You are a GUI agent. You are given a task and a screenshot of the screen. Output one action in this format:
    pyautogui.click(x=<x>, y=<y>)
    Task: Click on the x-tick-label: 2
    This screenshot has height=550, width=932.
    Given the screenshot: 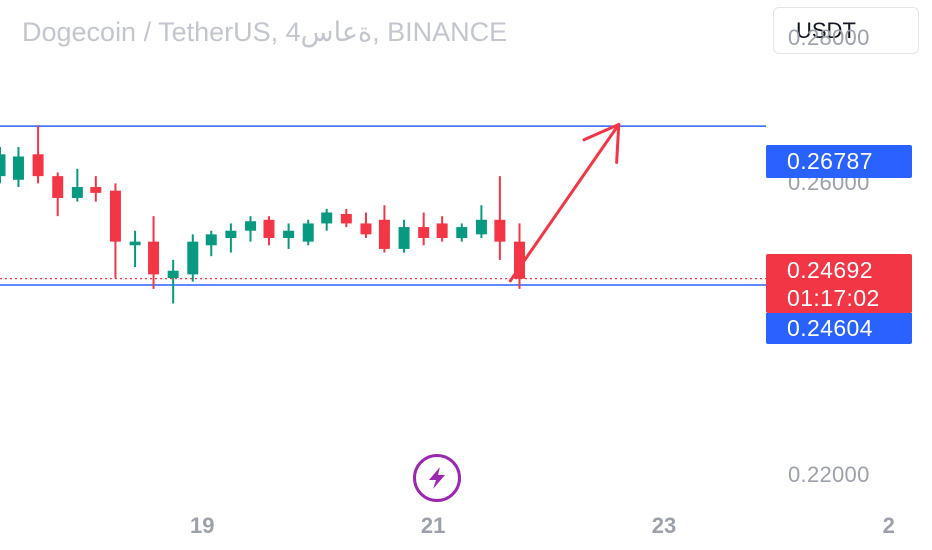 What is the action you would take?
    pyautogui.click(x=888, y=525)
    